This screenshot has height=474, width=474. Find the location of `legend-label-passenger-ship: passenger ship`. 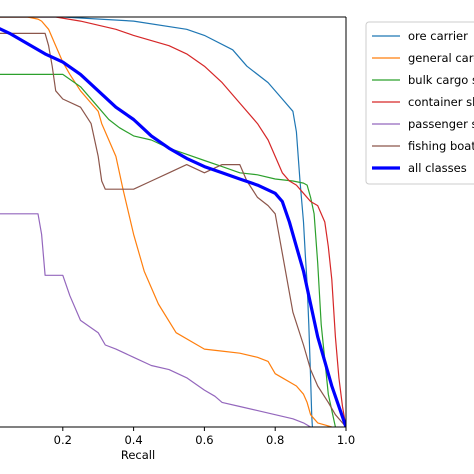

legend-label-passenger-ship: passenger ship is located at coordinates (441, 124).